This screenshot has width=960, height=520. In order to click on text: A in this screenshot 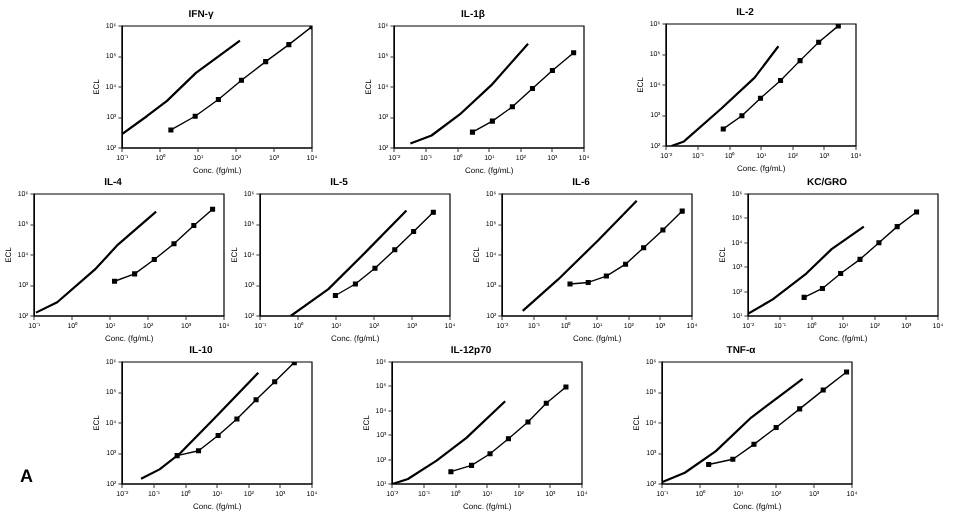, I will do `click(26, 476)`.